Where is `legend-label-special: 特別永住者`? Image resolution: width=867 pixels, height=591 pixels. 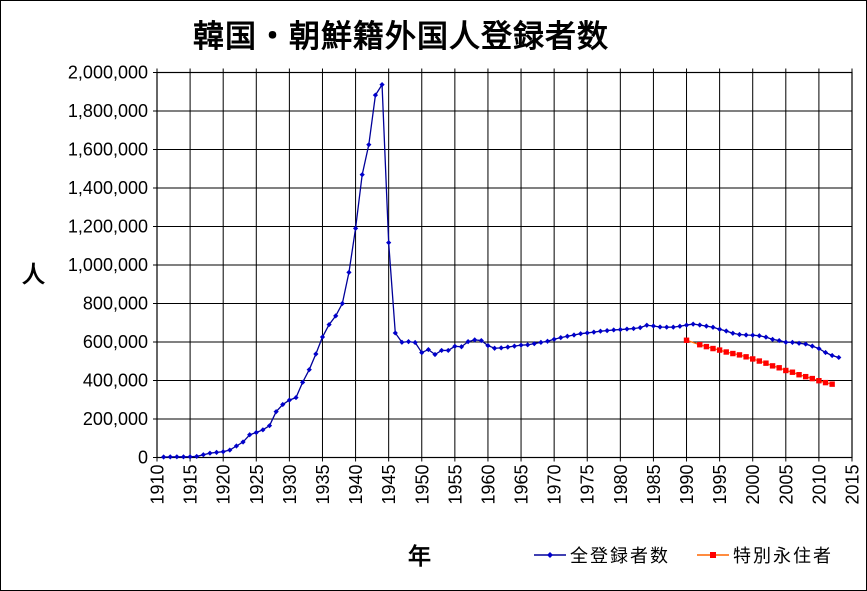 legend-label-special: 特別永住者 is located at coordinates (783, 556).